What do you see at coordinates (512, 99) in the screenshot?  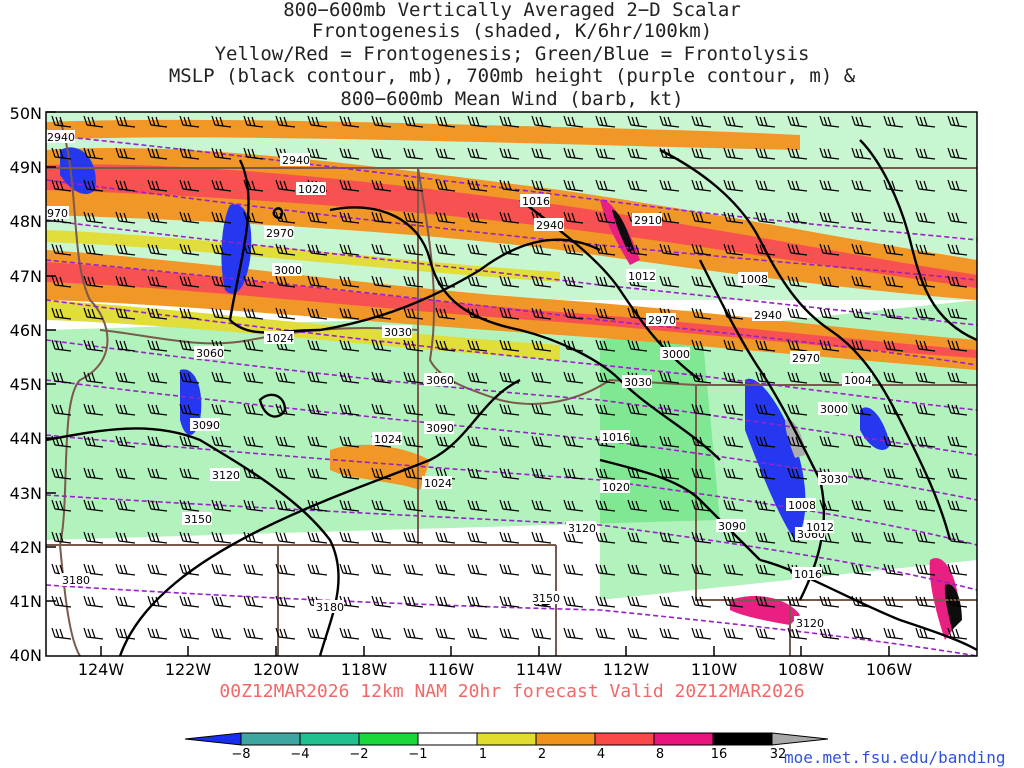 I see `title-line-5: 800−600mb Mean Wind (barb, kt)` at bounding box center [512, 99].